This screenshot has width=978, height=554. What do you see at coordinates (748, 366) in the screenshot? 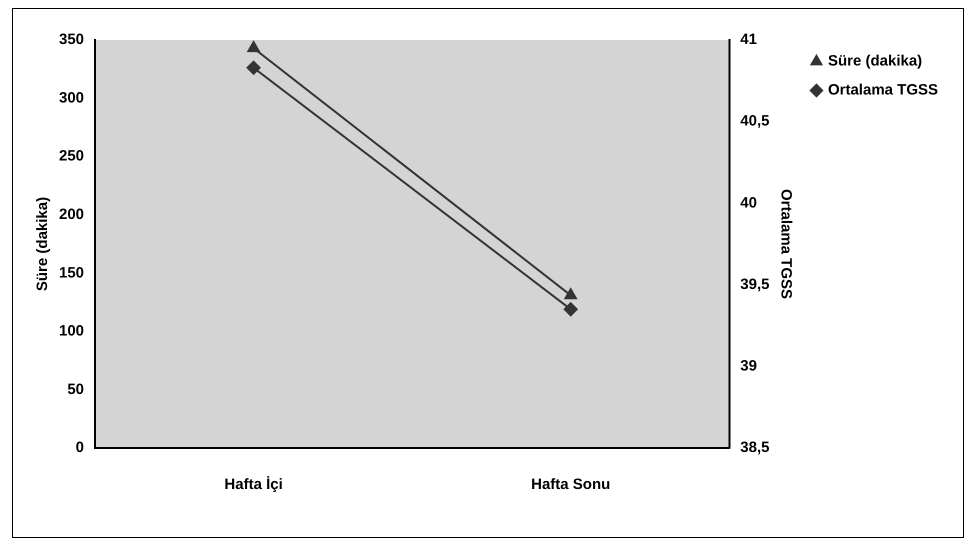
I see `y2-tick-label: 39` at bounding box center [748, 366].